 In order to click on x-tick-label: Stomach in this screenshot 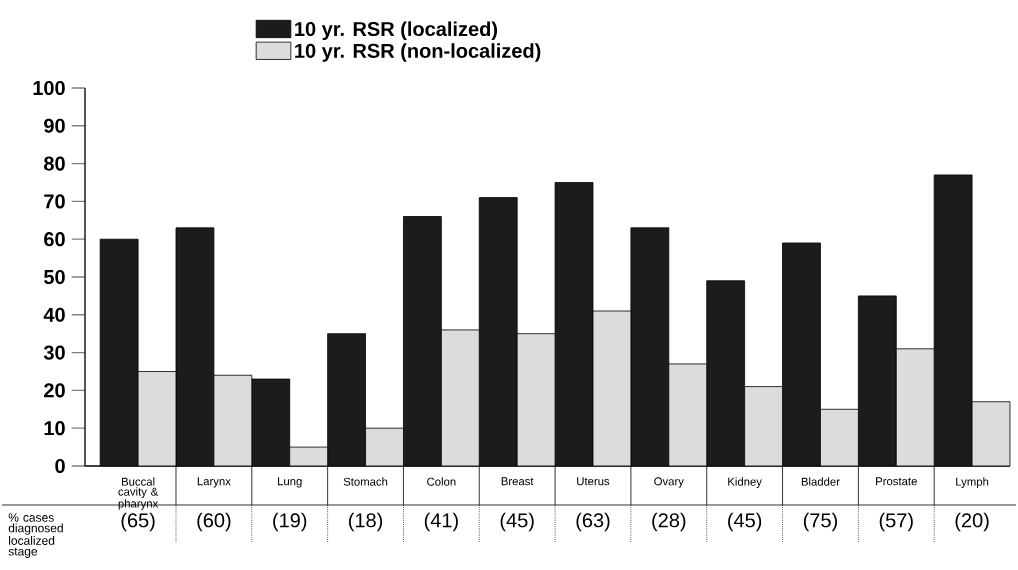, I will do `click(365, 481)`.